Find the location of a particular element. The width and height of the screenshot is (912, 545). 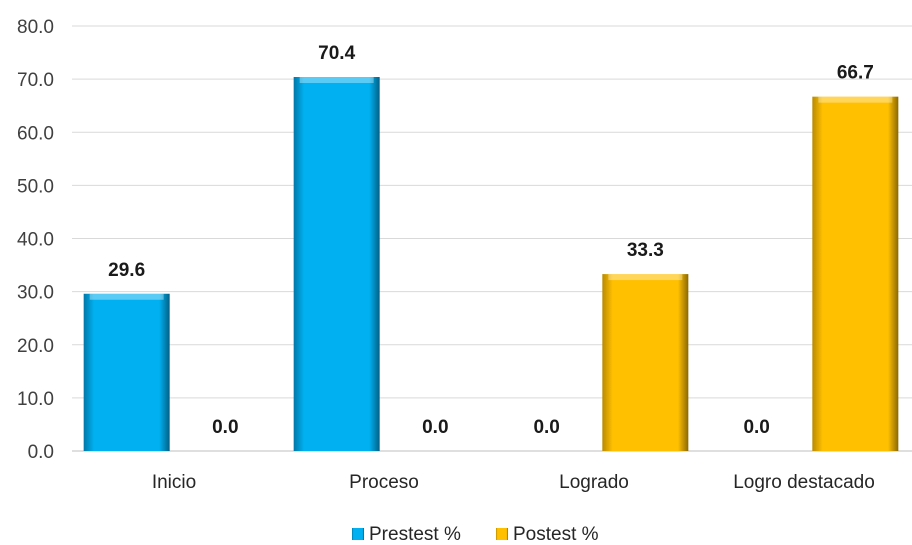

legend-label: Prestest % is located at coordinates (415, 534).